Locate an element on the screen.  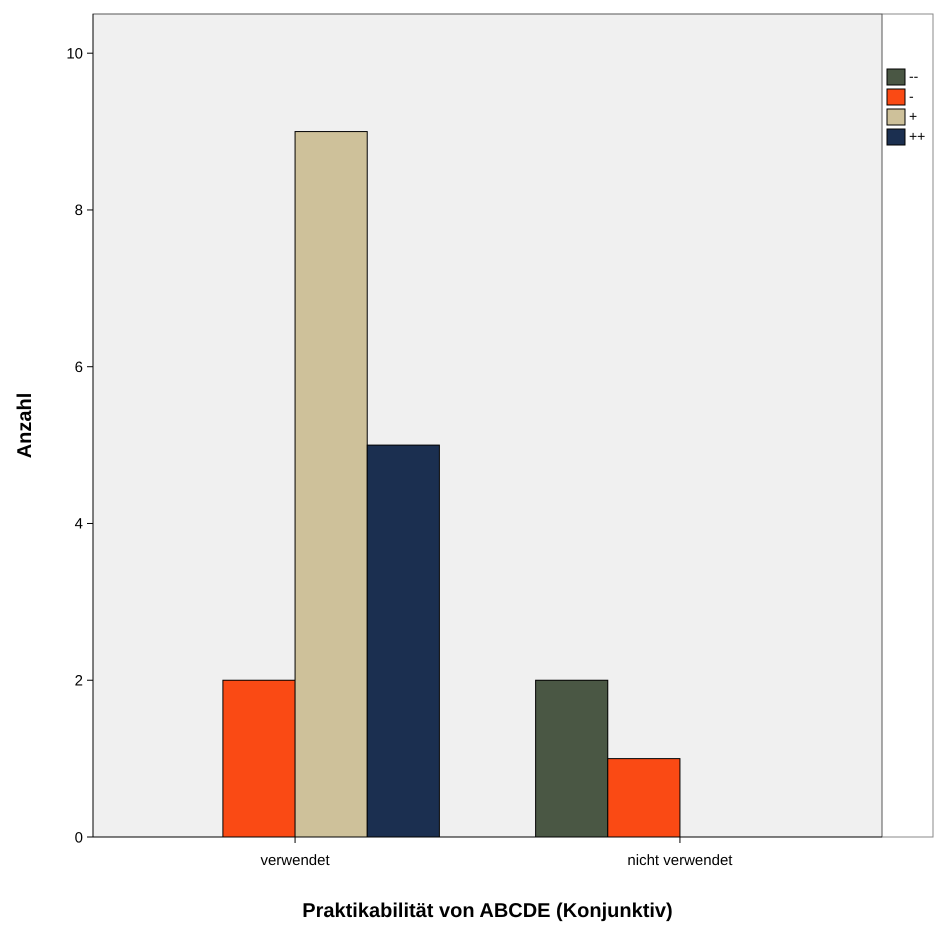
legend-label: + is located at coordinates (913, 116).